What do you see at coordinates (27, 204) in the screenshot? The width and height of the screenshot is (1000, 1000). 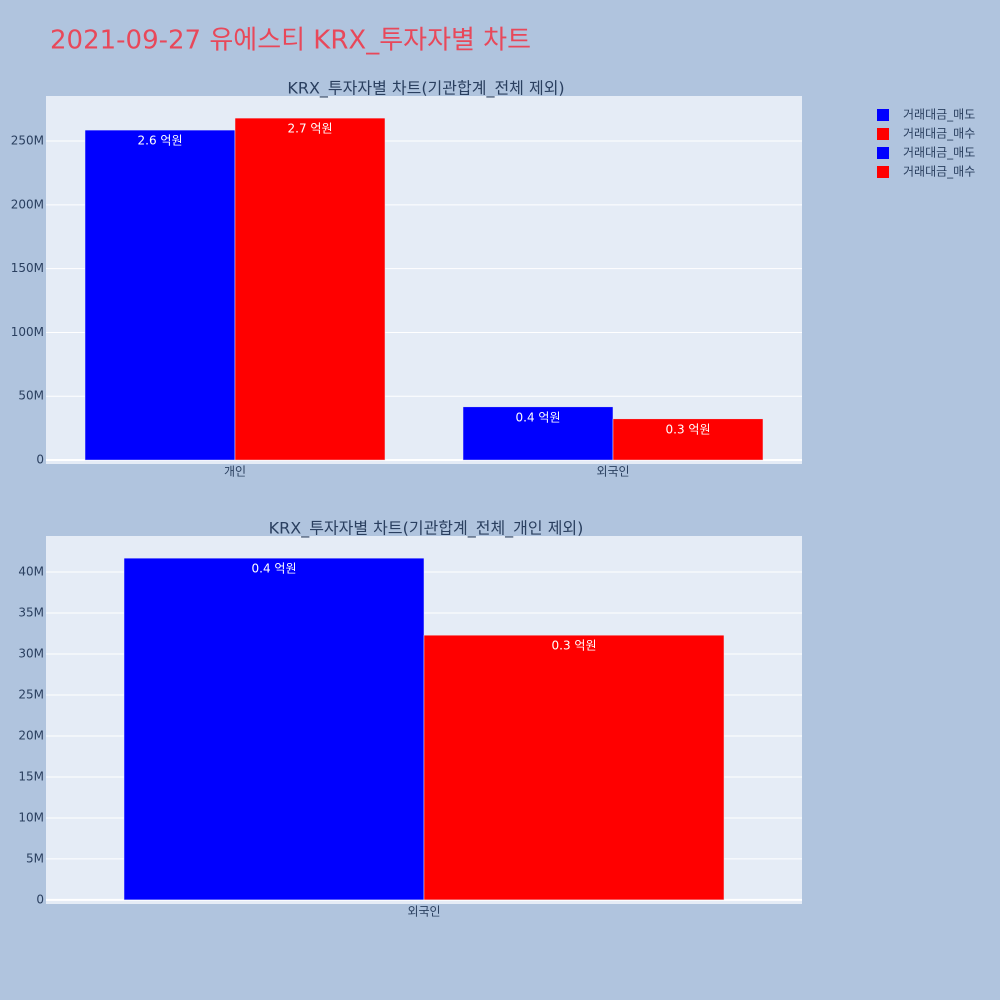 I see `y-tick-label: 200M` at bounding box center [27, 204].